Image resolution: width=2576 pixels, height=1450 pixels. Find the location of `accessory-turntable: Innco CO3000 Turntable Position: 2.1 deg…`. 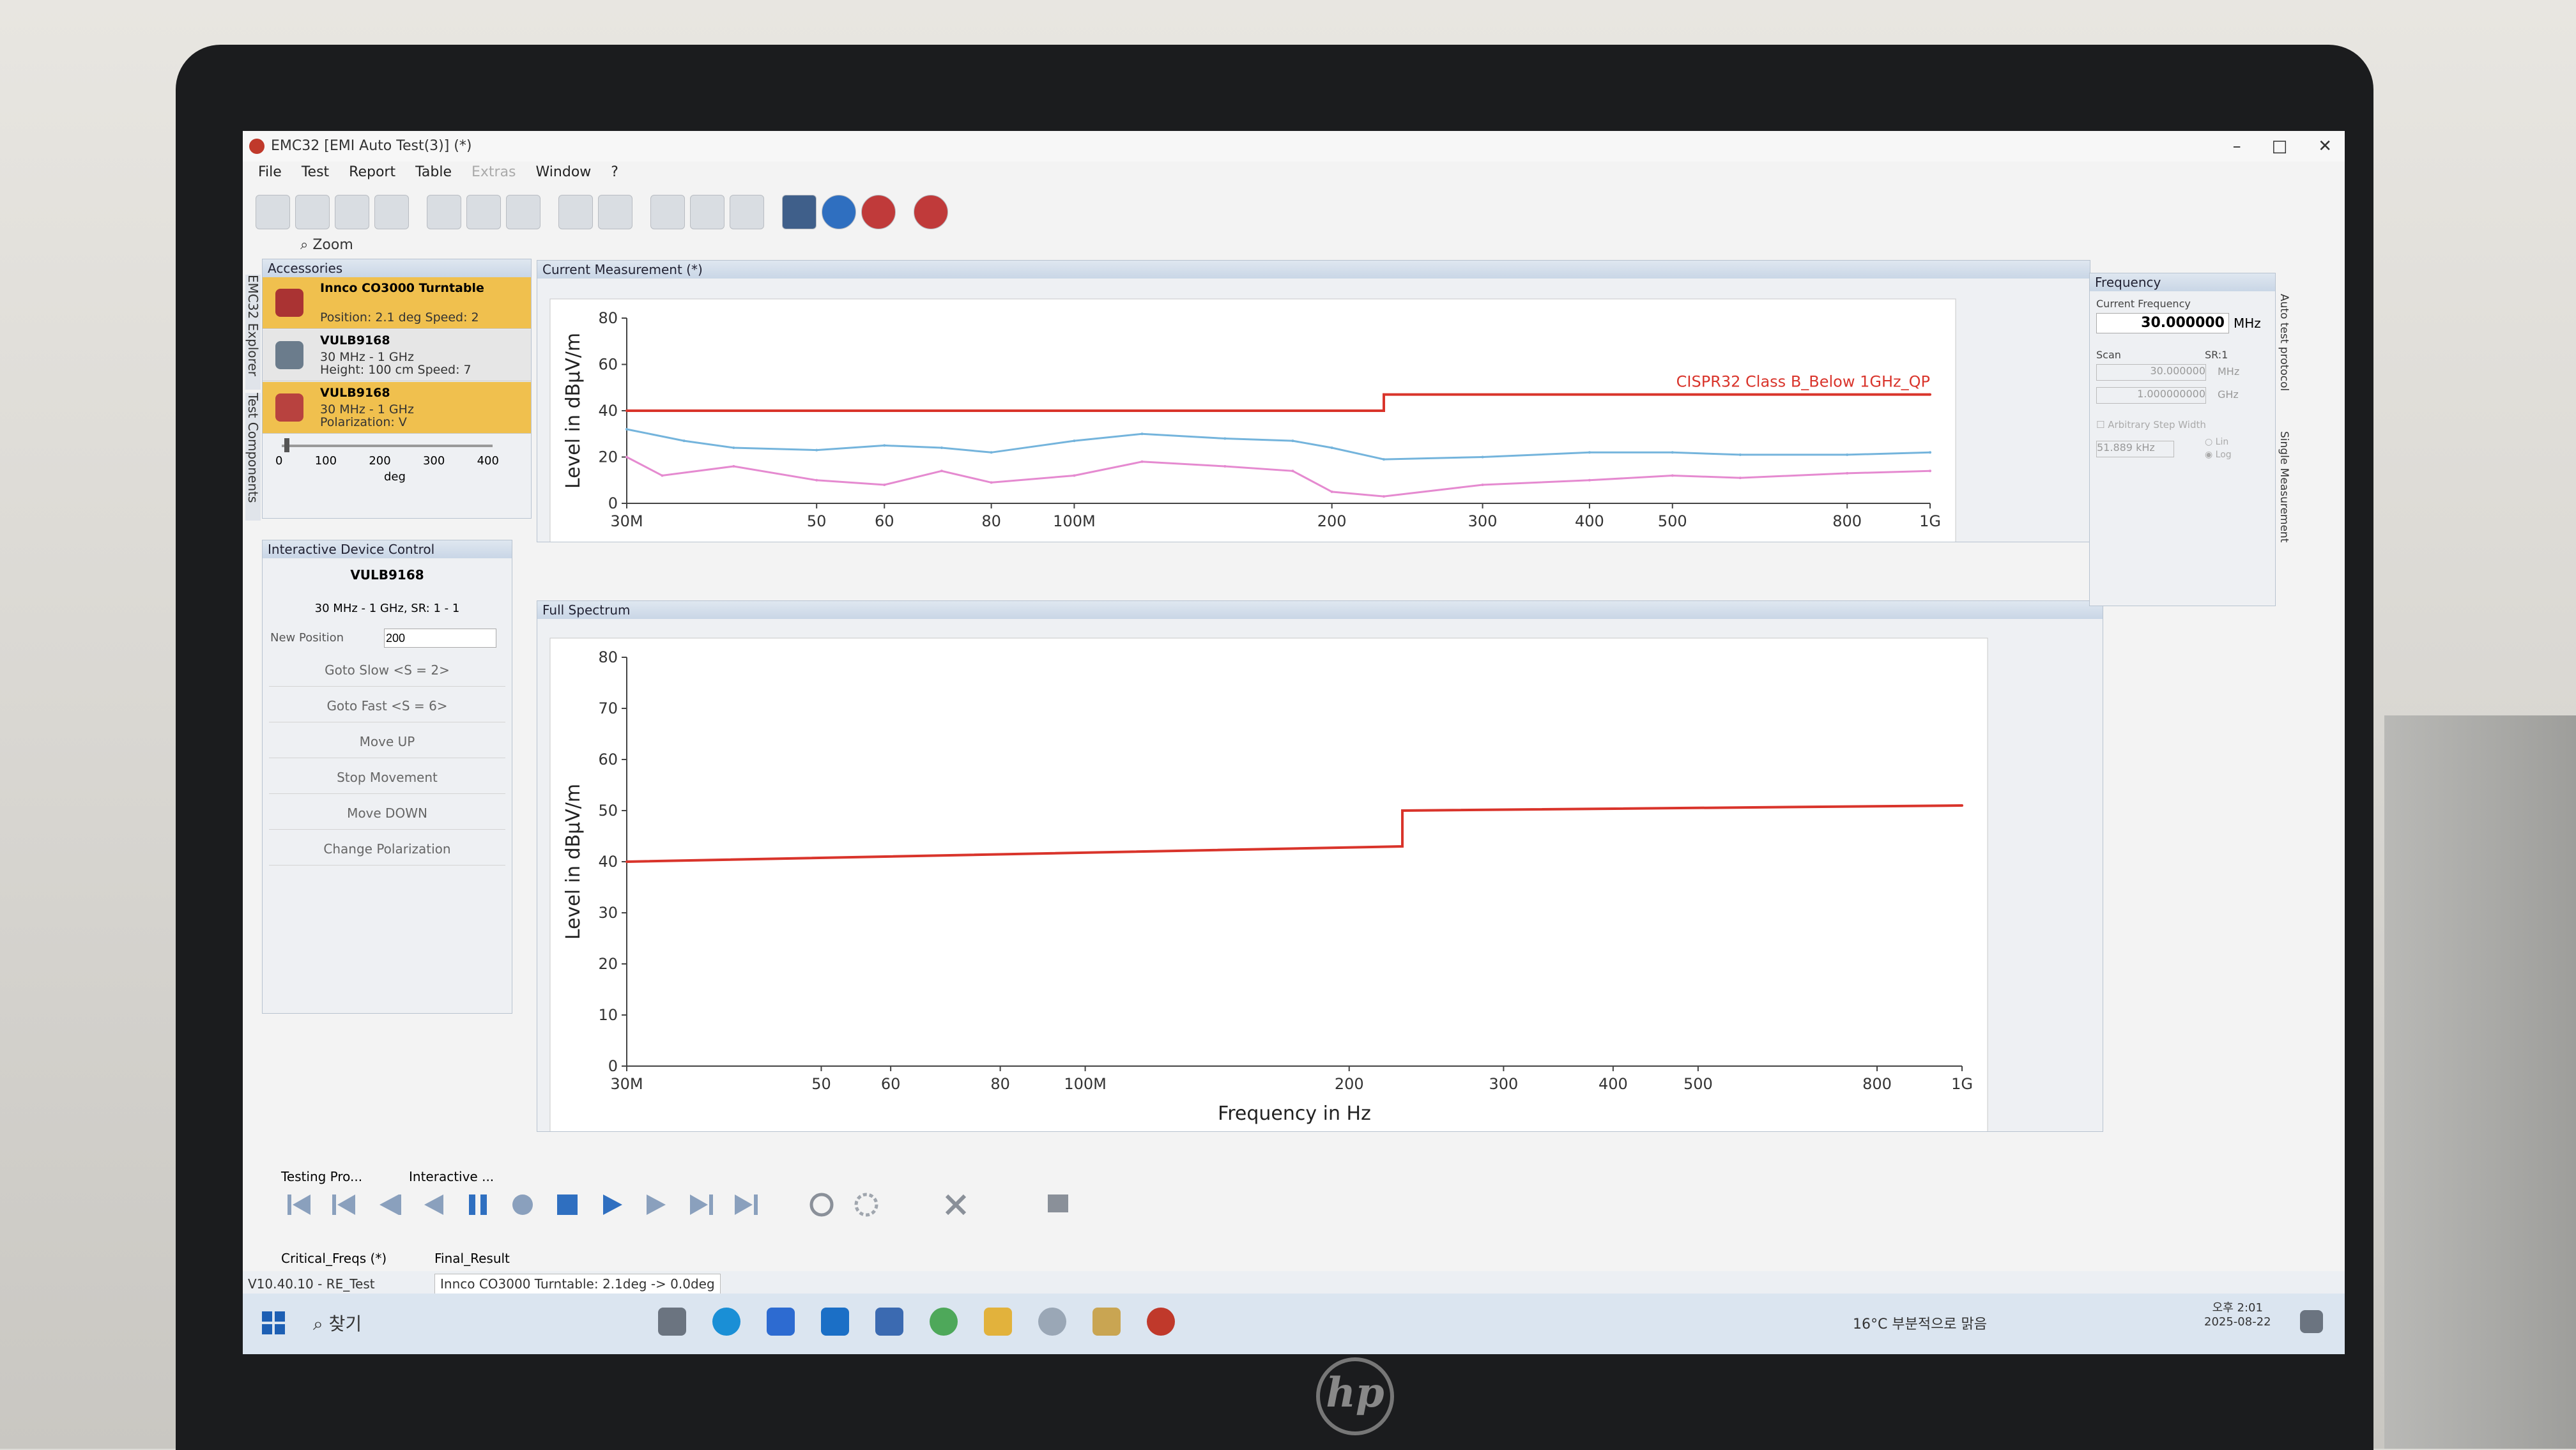

accessory-turntable: Innco CO3000 Turntable Position: 2.1 deg… is located at coordinates (397, 303).